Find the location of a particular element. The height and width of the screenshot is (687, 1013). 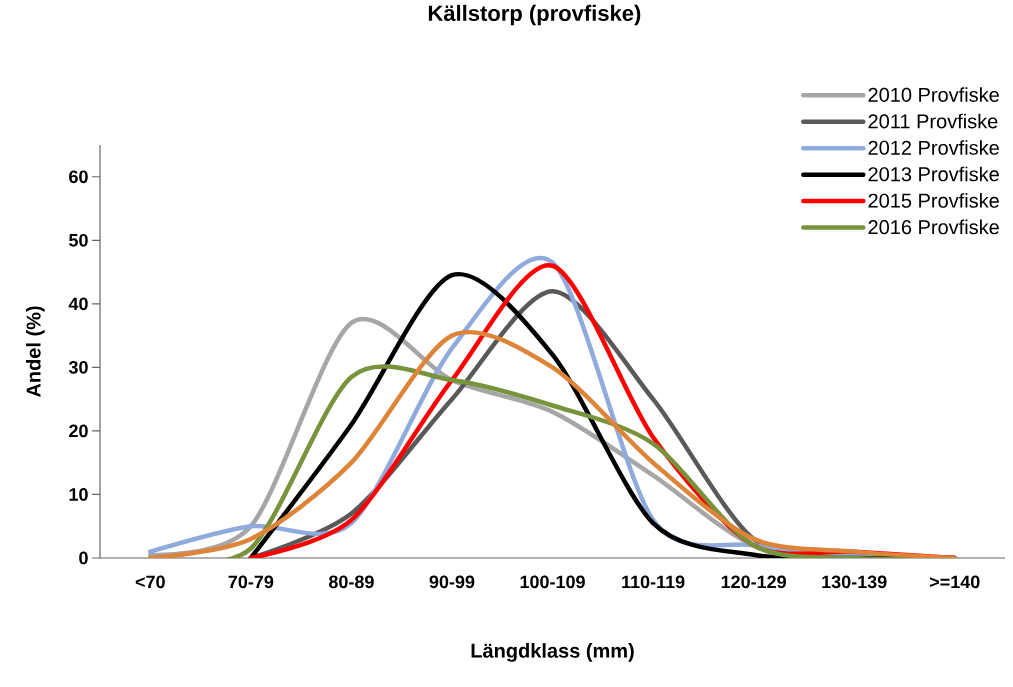

legend-label: 2016 Provfiske is located at coordinates (933, 227).